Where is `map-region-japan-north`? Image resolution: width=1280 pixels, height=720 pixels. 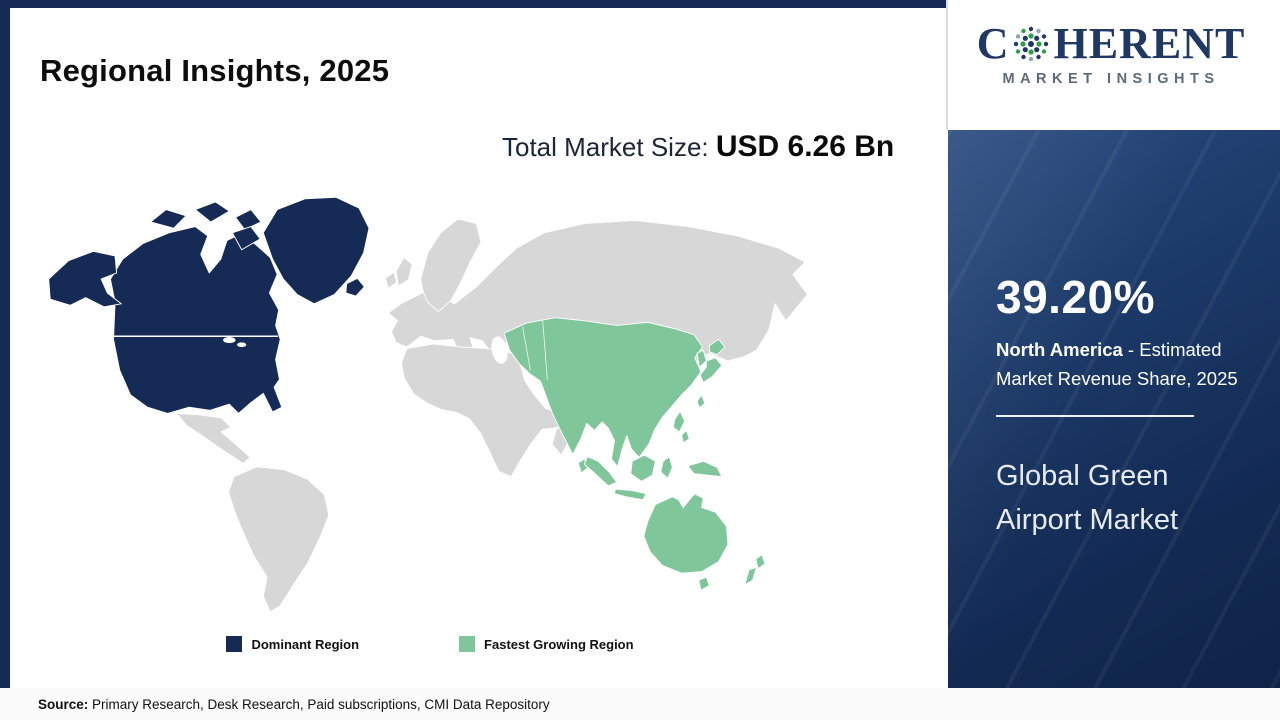
map-region-japan-north is located at coordinates (717, 347).